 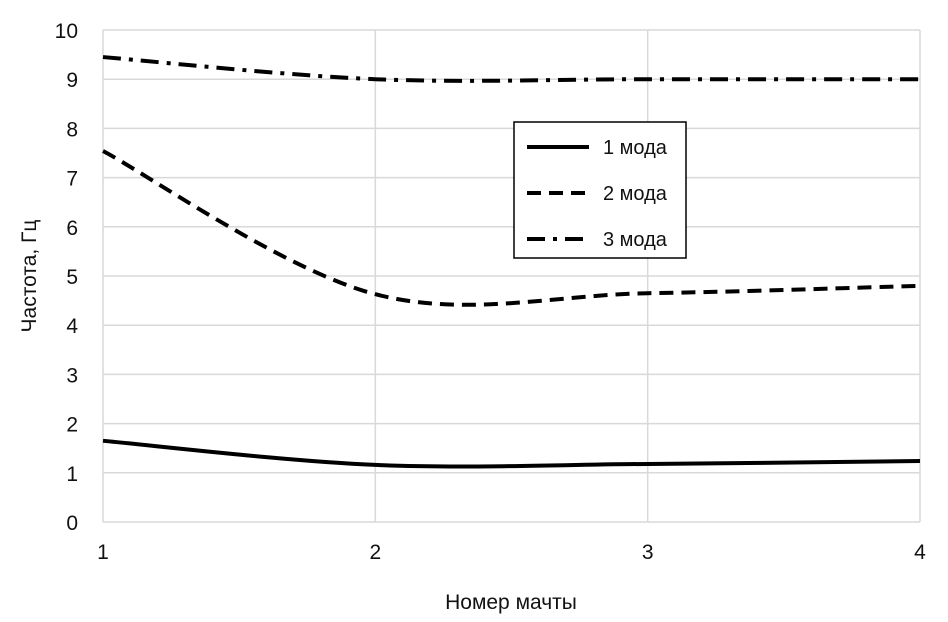 What do you see at coordinates (635, 194) in the screenshot?
I see `legend-label: 2 мода` at bounding box center [635, 194].